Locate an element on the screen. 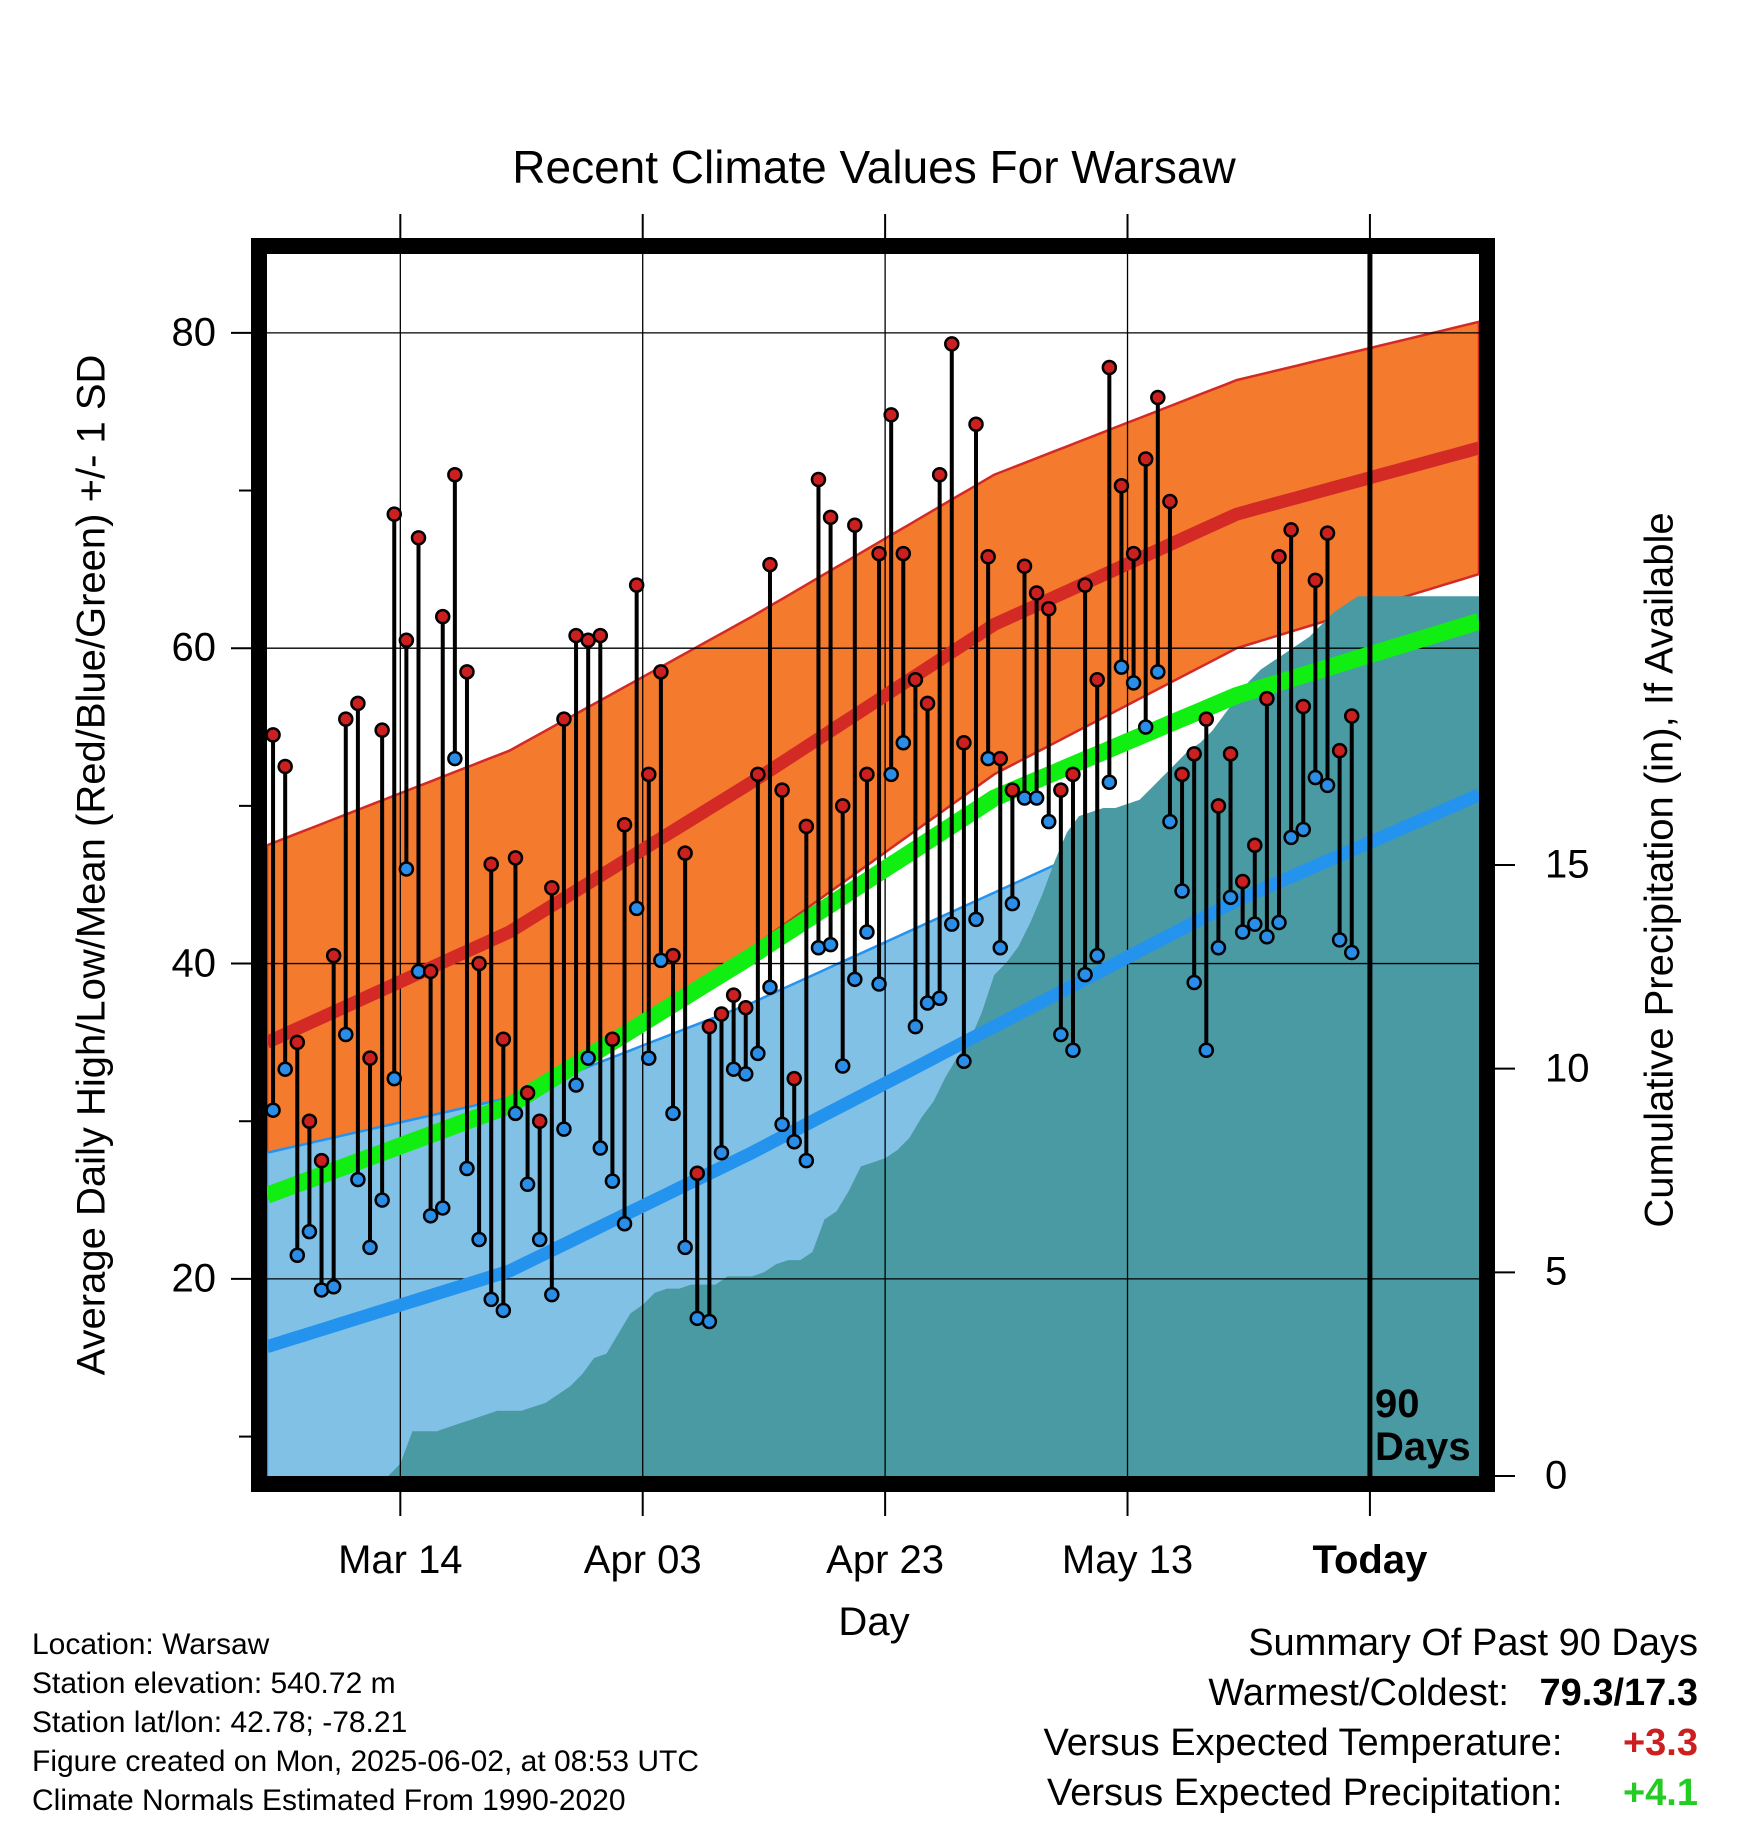 This screenshot has height=1828, width=1748. y-tick-label-right: 15 is located at coordinates (1567, 864).